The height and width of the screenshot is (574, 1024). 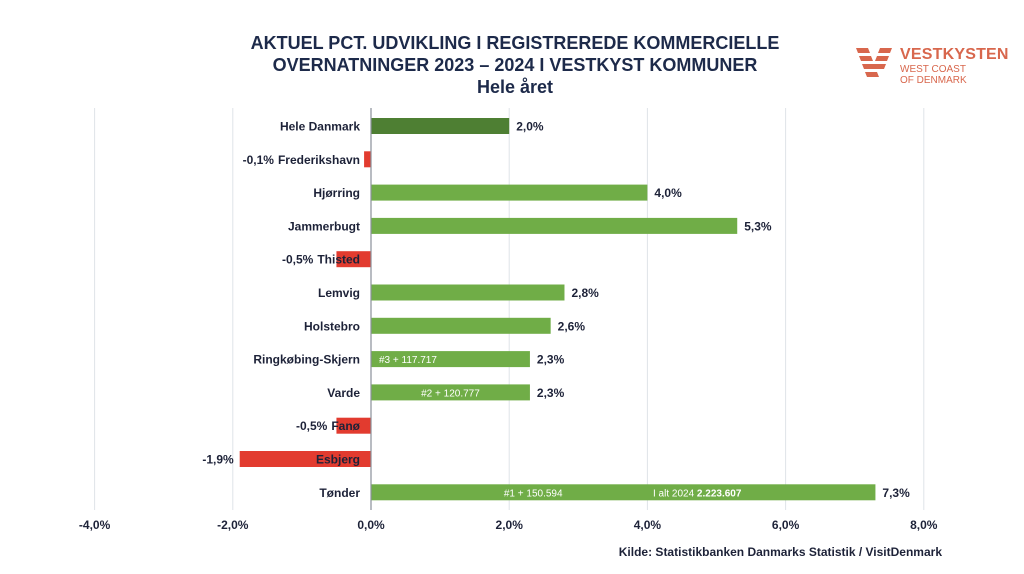 I want to click on category-label: Varde, so click(x=343, y=393).